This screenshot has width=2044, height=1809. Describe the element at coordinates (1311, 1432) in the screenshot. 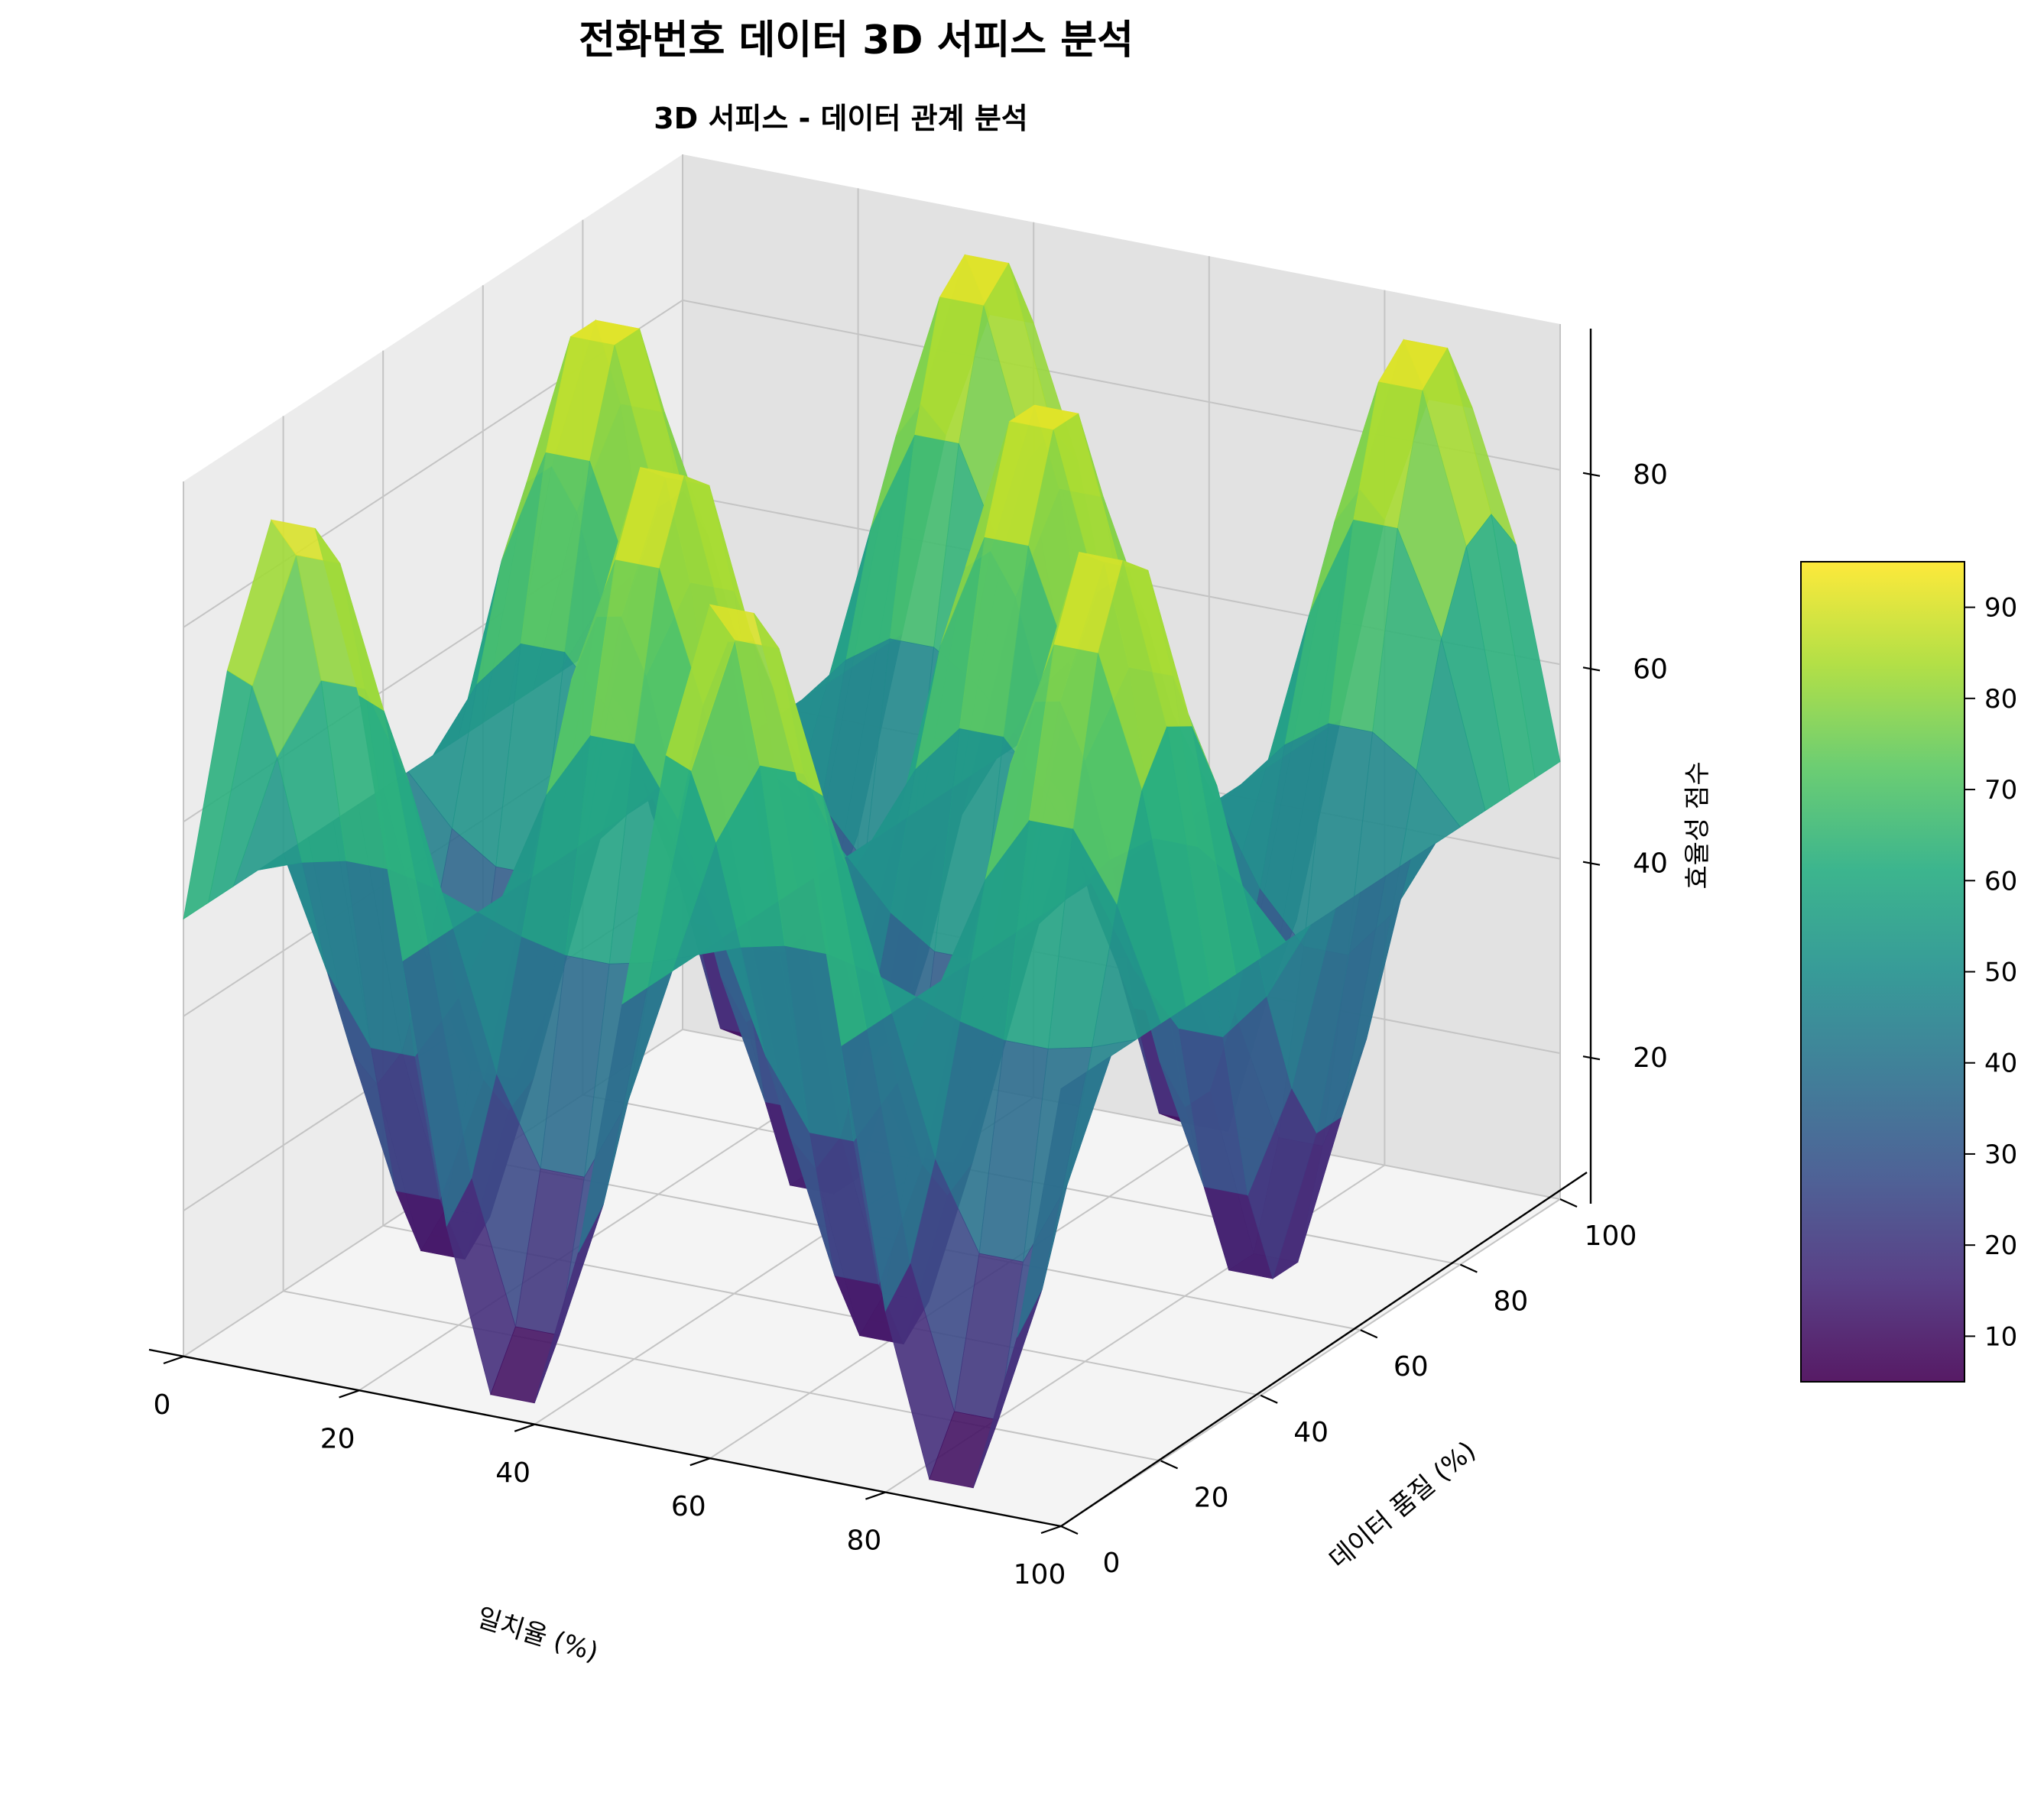

I see `y-tick-label: 40` at that location.